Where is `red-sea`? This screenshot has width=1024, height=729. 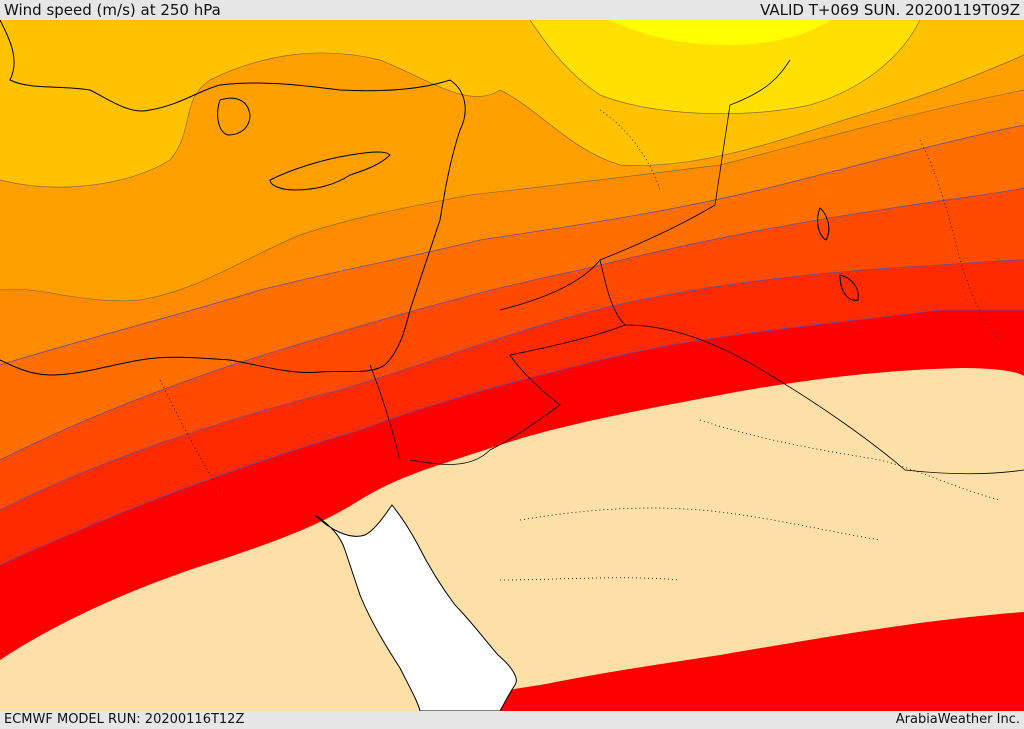
red-sea is located at coordinates (415, 607).